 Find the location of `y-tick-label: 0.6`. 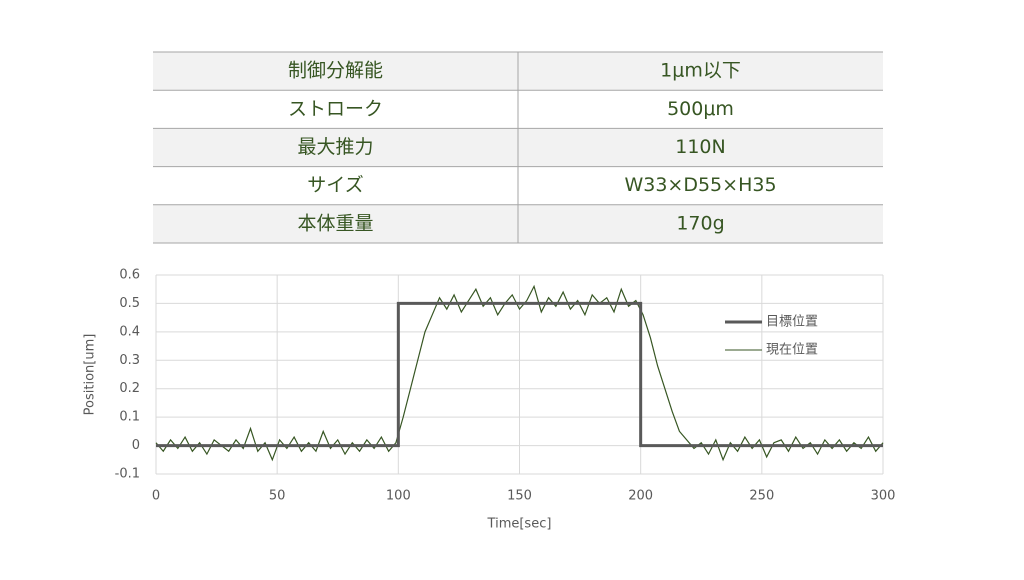

y-tick-label: 0.6 is located at coordinates (129, 275).